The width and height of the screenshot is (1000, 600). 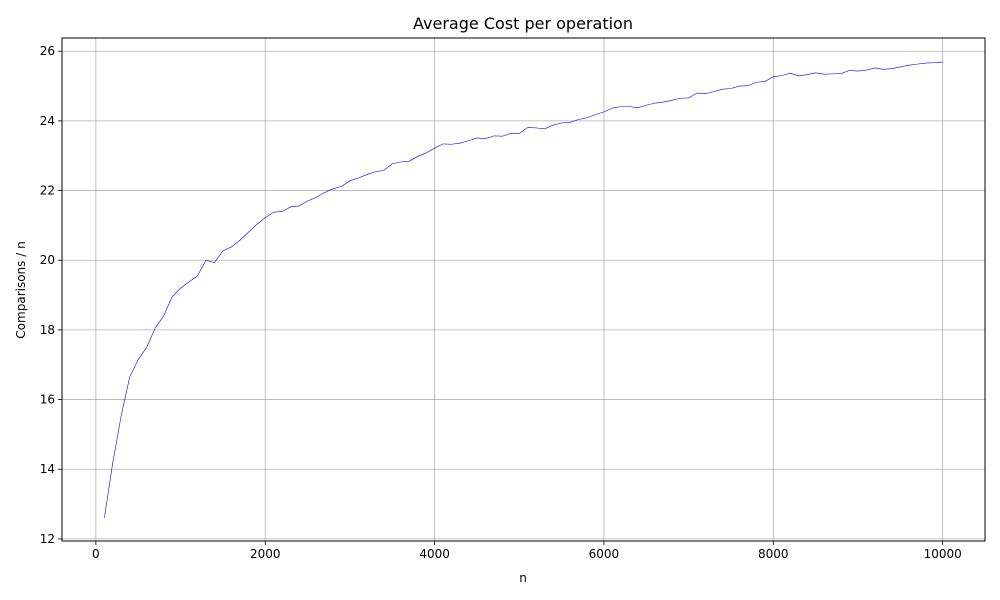 I want to click on y-tick-label: 20, so click(x=47, y=260).